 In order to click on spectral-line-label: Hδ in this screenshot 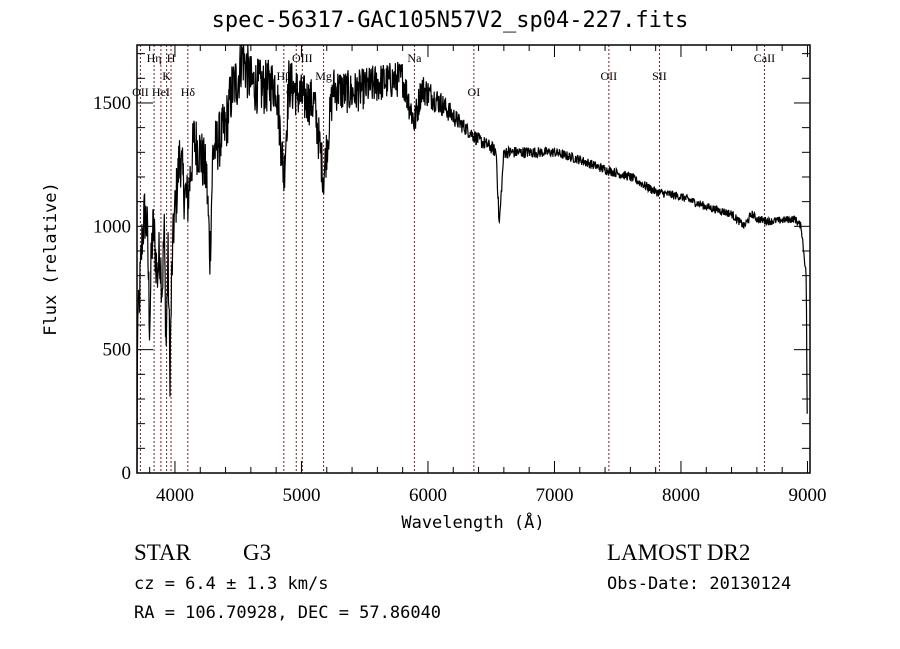, I will do `click(188, 92)`.